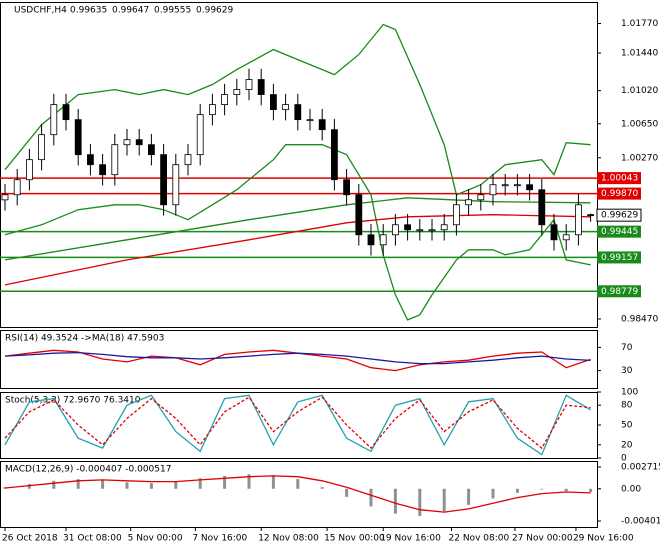 This screenshot has height=550, width=660. What do you see at coordinates (30, 539) in the screenshot?
I see `x-tick-label: 26 Oct 2018` at bounding box center [30, 539].